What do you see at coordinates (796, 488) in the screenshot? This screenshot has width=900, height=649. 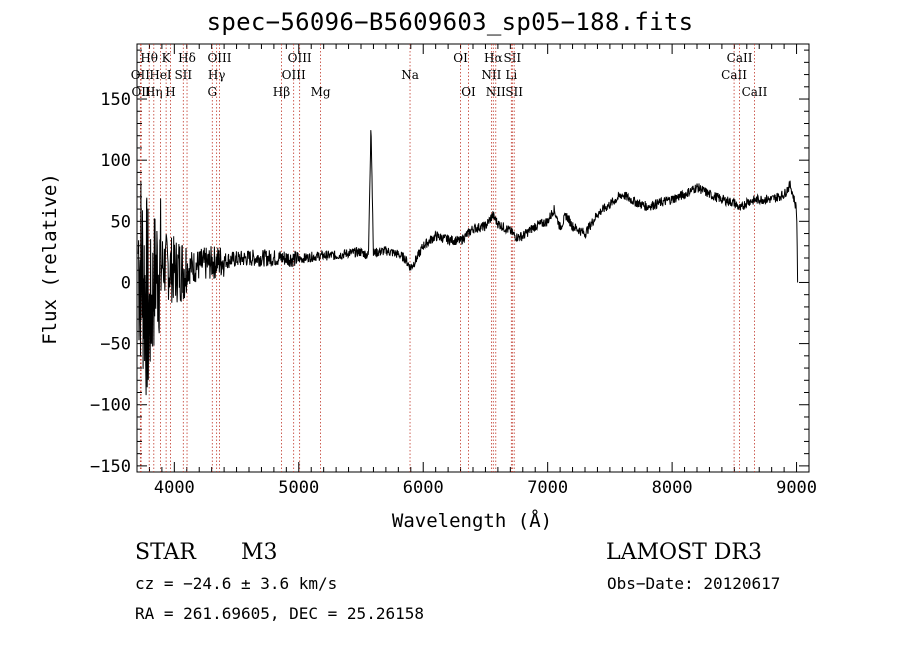 I see `x-tick-label: 9000` at bounding box center [796, 488].